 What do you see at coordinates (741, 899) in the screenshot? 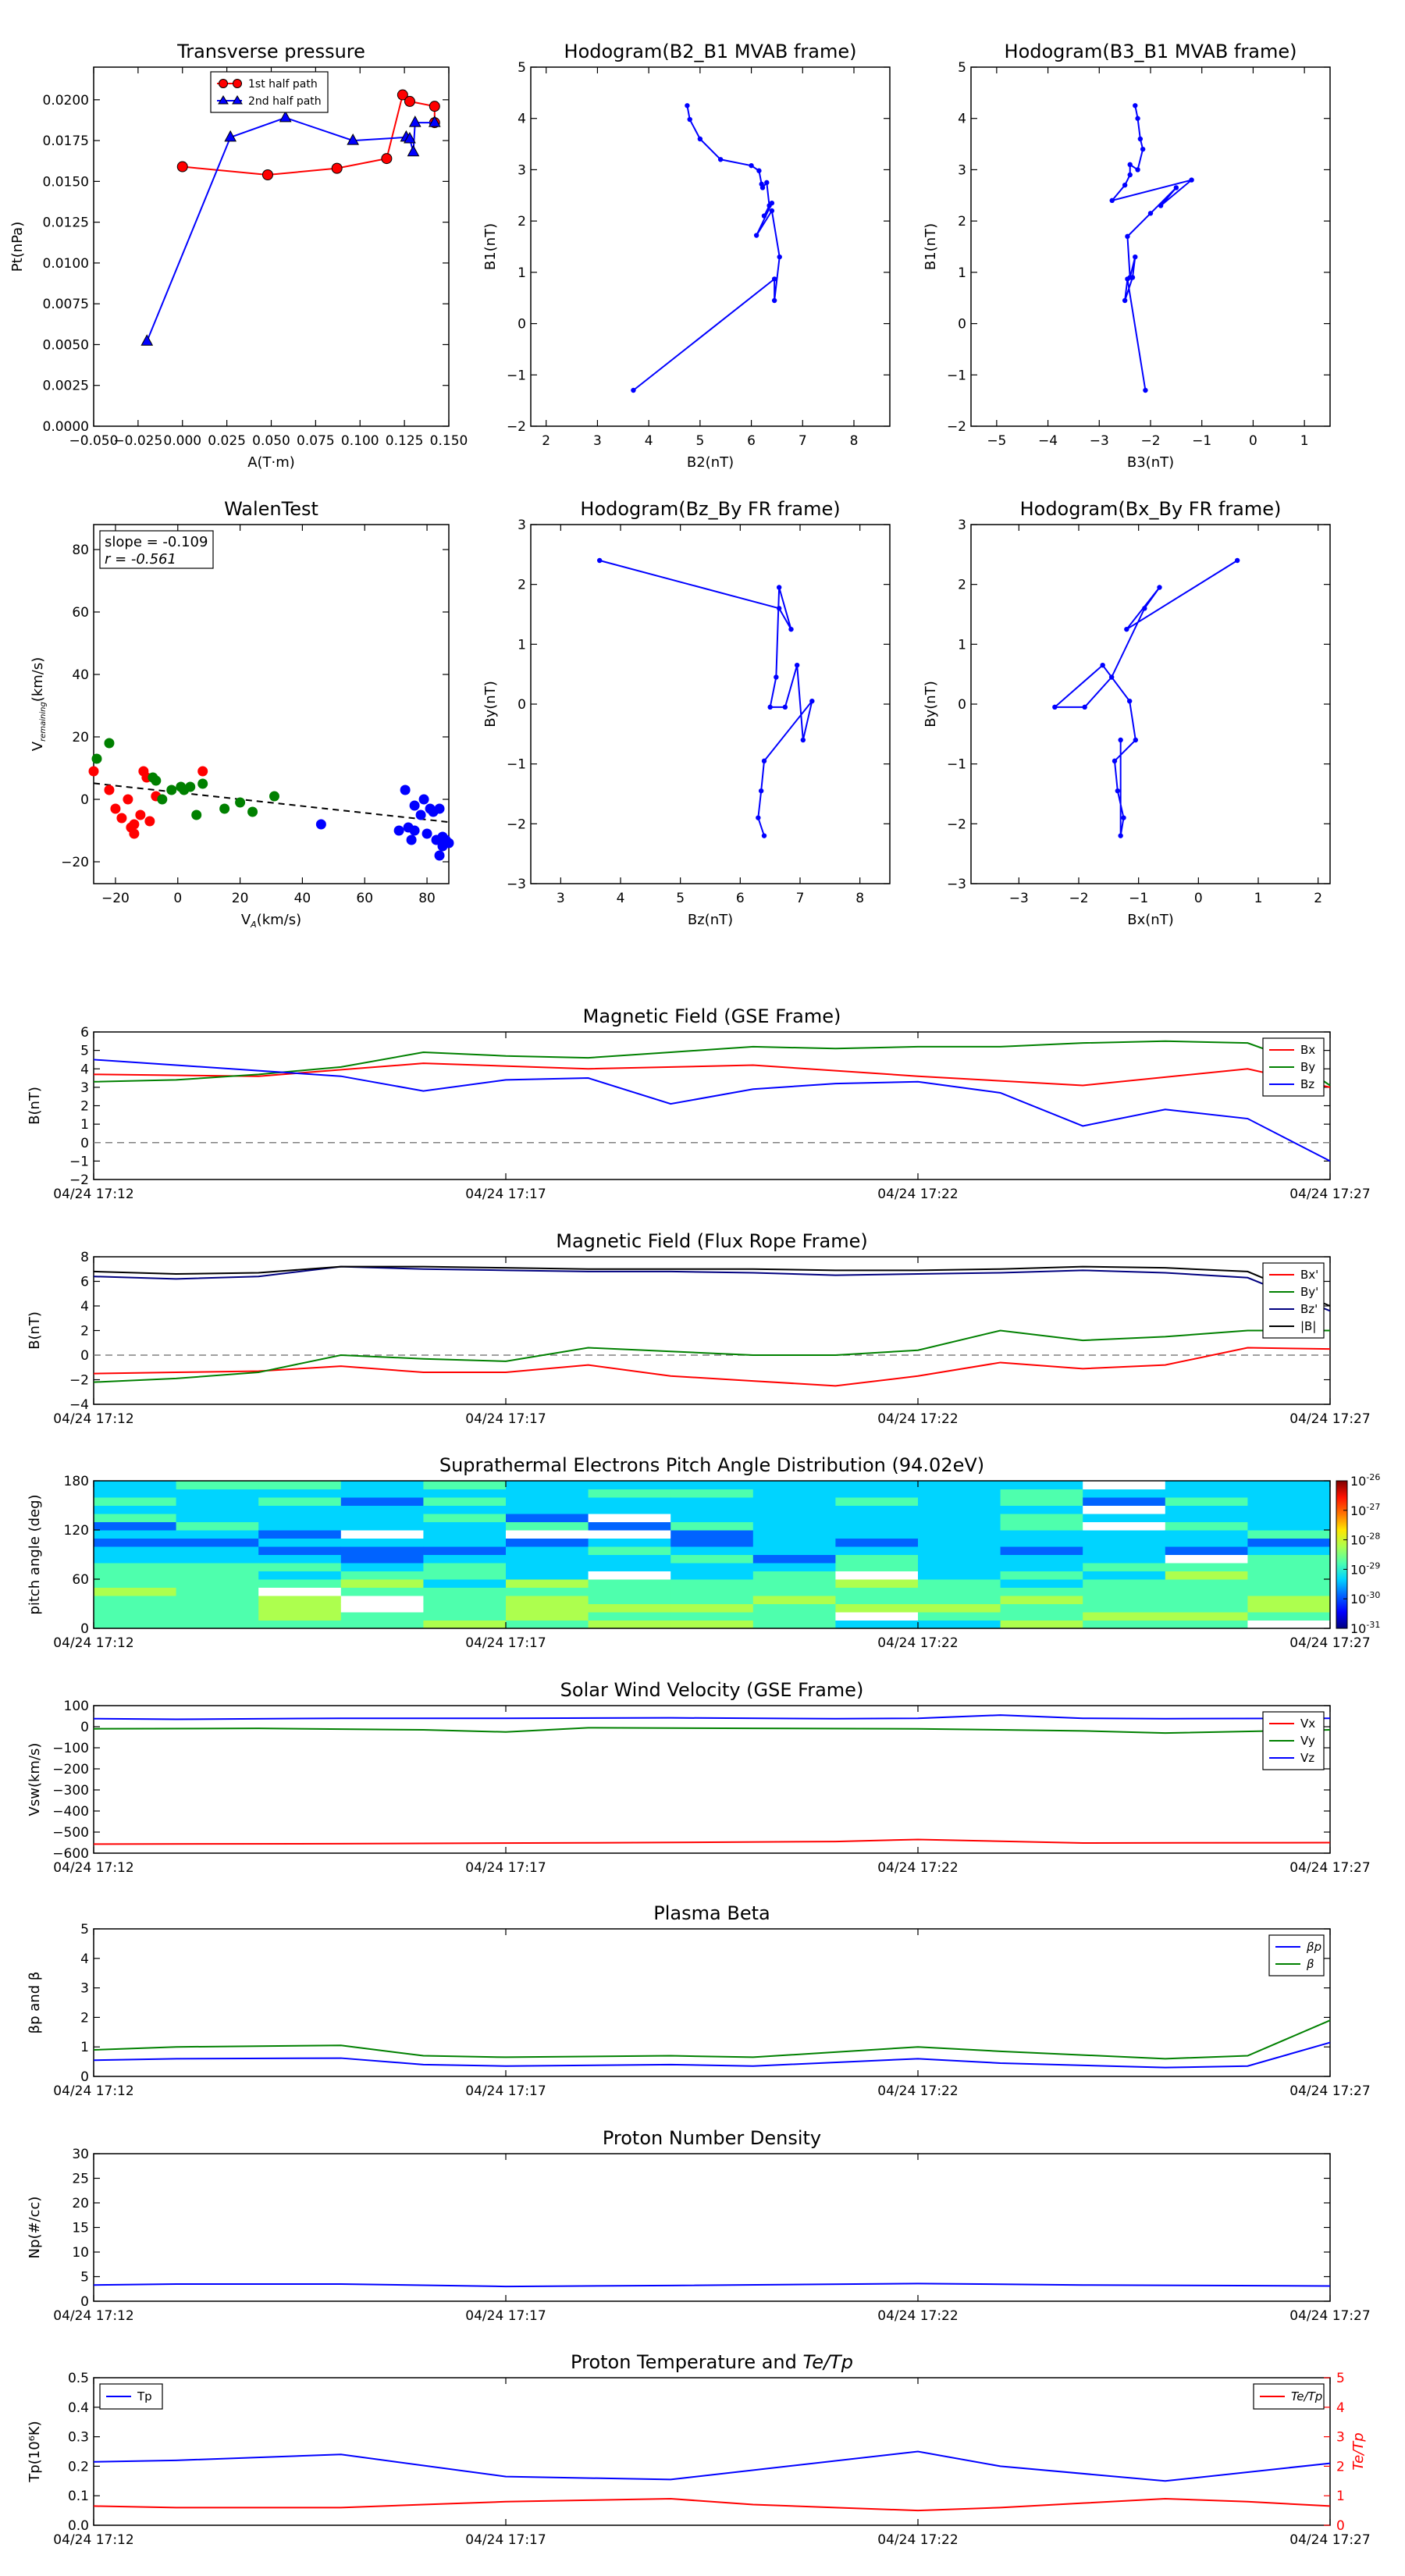
I see `x-tick-label: 6` at bounding box center [741, 899].